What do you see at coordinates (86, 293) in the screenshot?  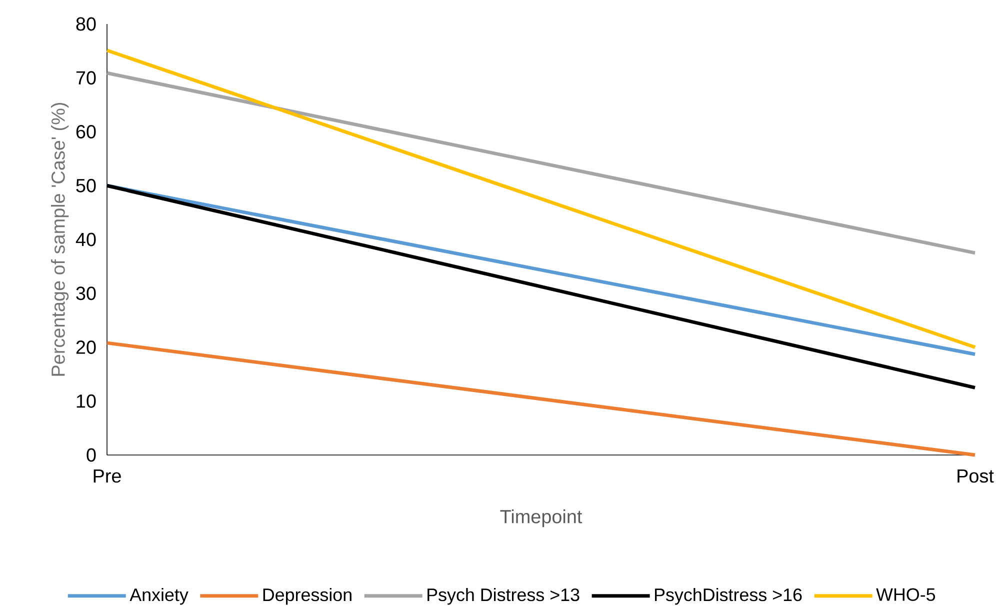 I see `y-tick-label: 30` at bounding box center [86, 293].